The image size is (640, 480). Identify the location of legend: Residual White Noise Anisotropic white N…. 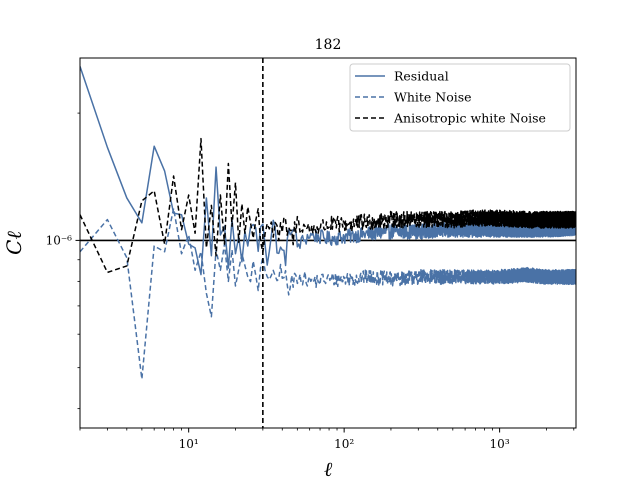
(460, 97).